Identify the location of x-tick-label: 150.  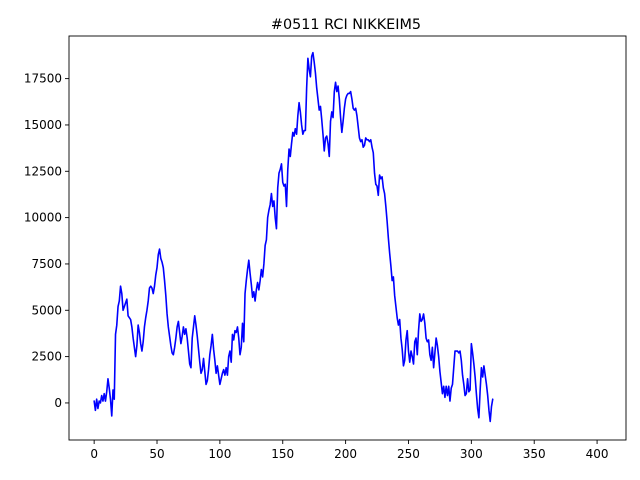
(282, 454).